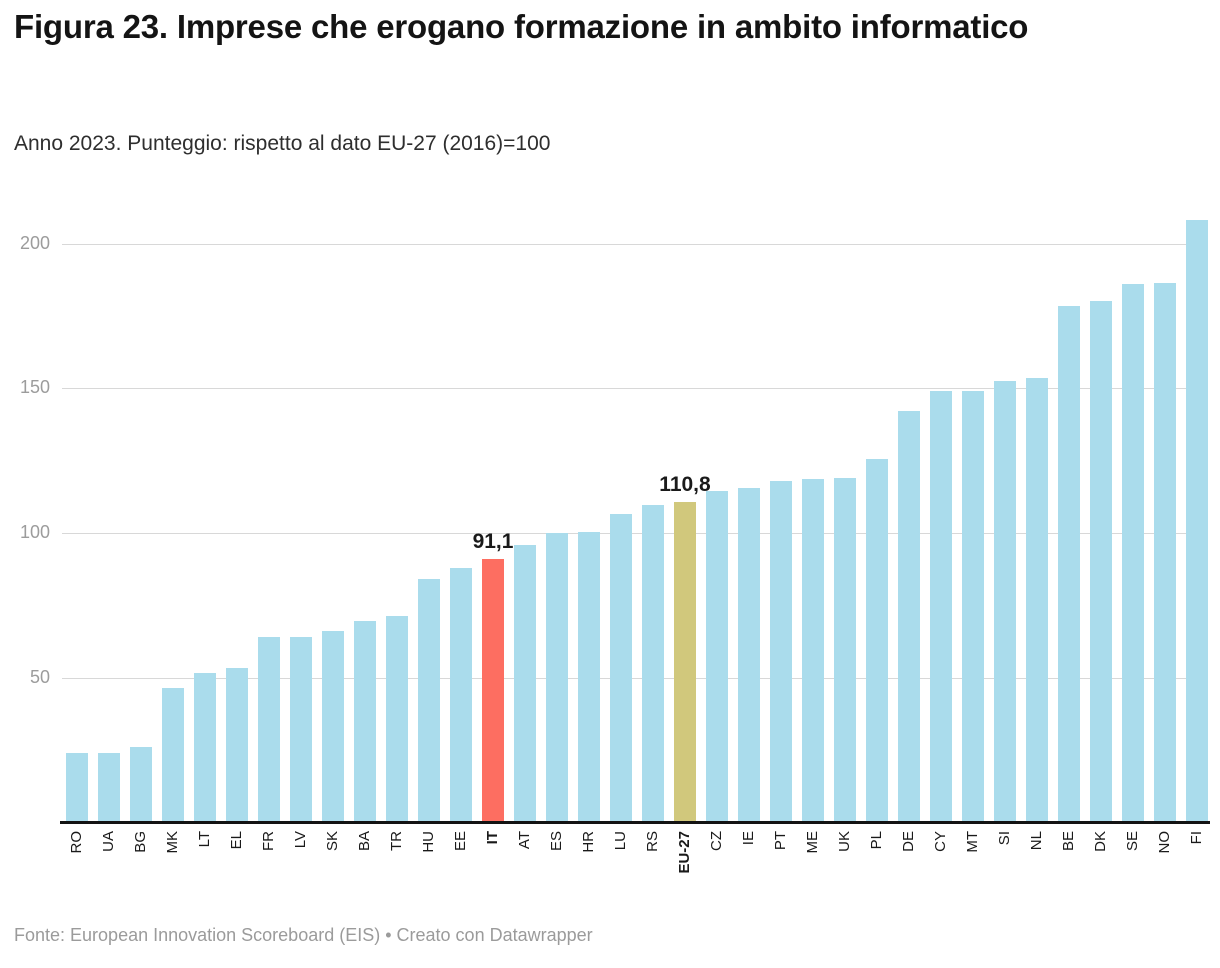  I want to click on bar-BA, so click(365, 722).